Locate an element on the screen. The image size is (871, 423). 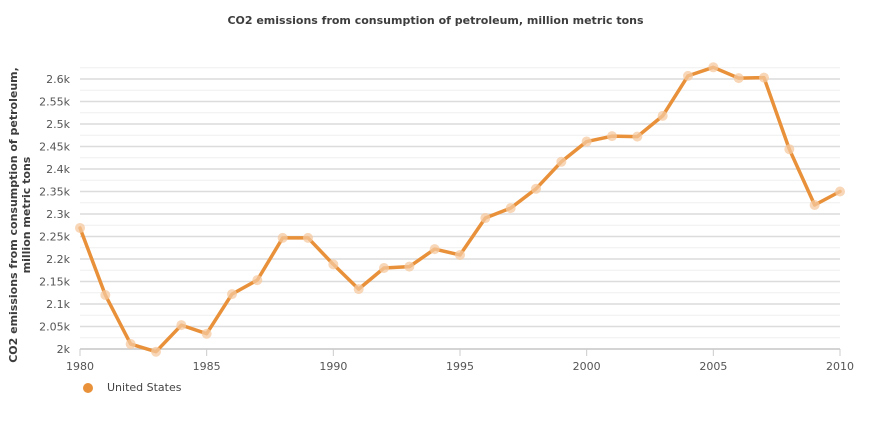
y-tick-label: 2k is located at coordinates (64, 349).